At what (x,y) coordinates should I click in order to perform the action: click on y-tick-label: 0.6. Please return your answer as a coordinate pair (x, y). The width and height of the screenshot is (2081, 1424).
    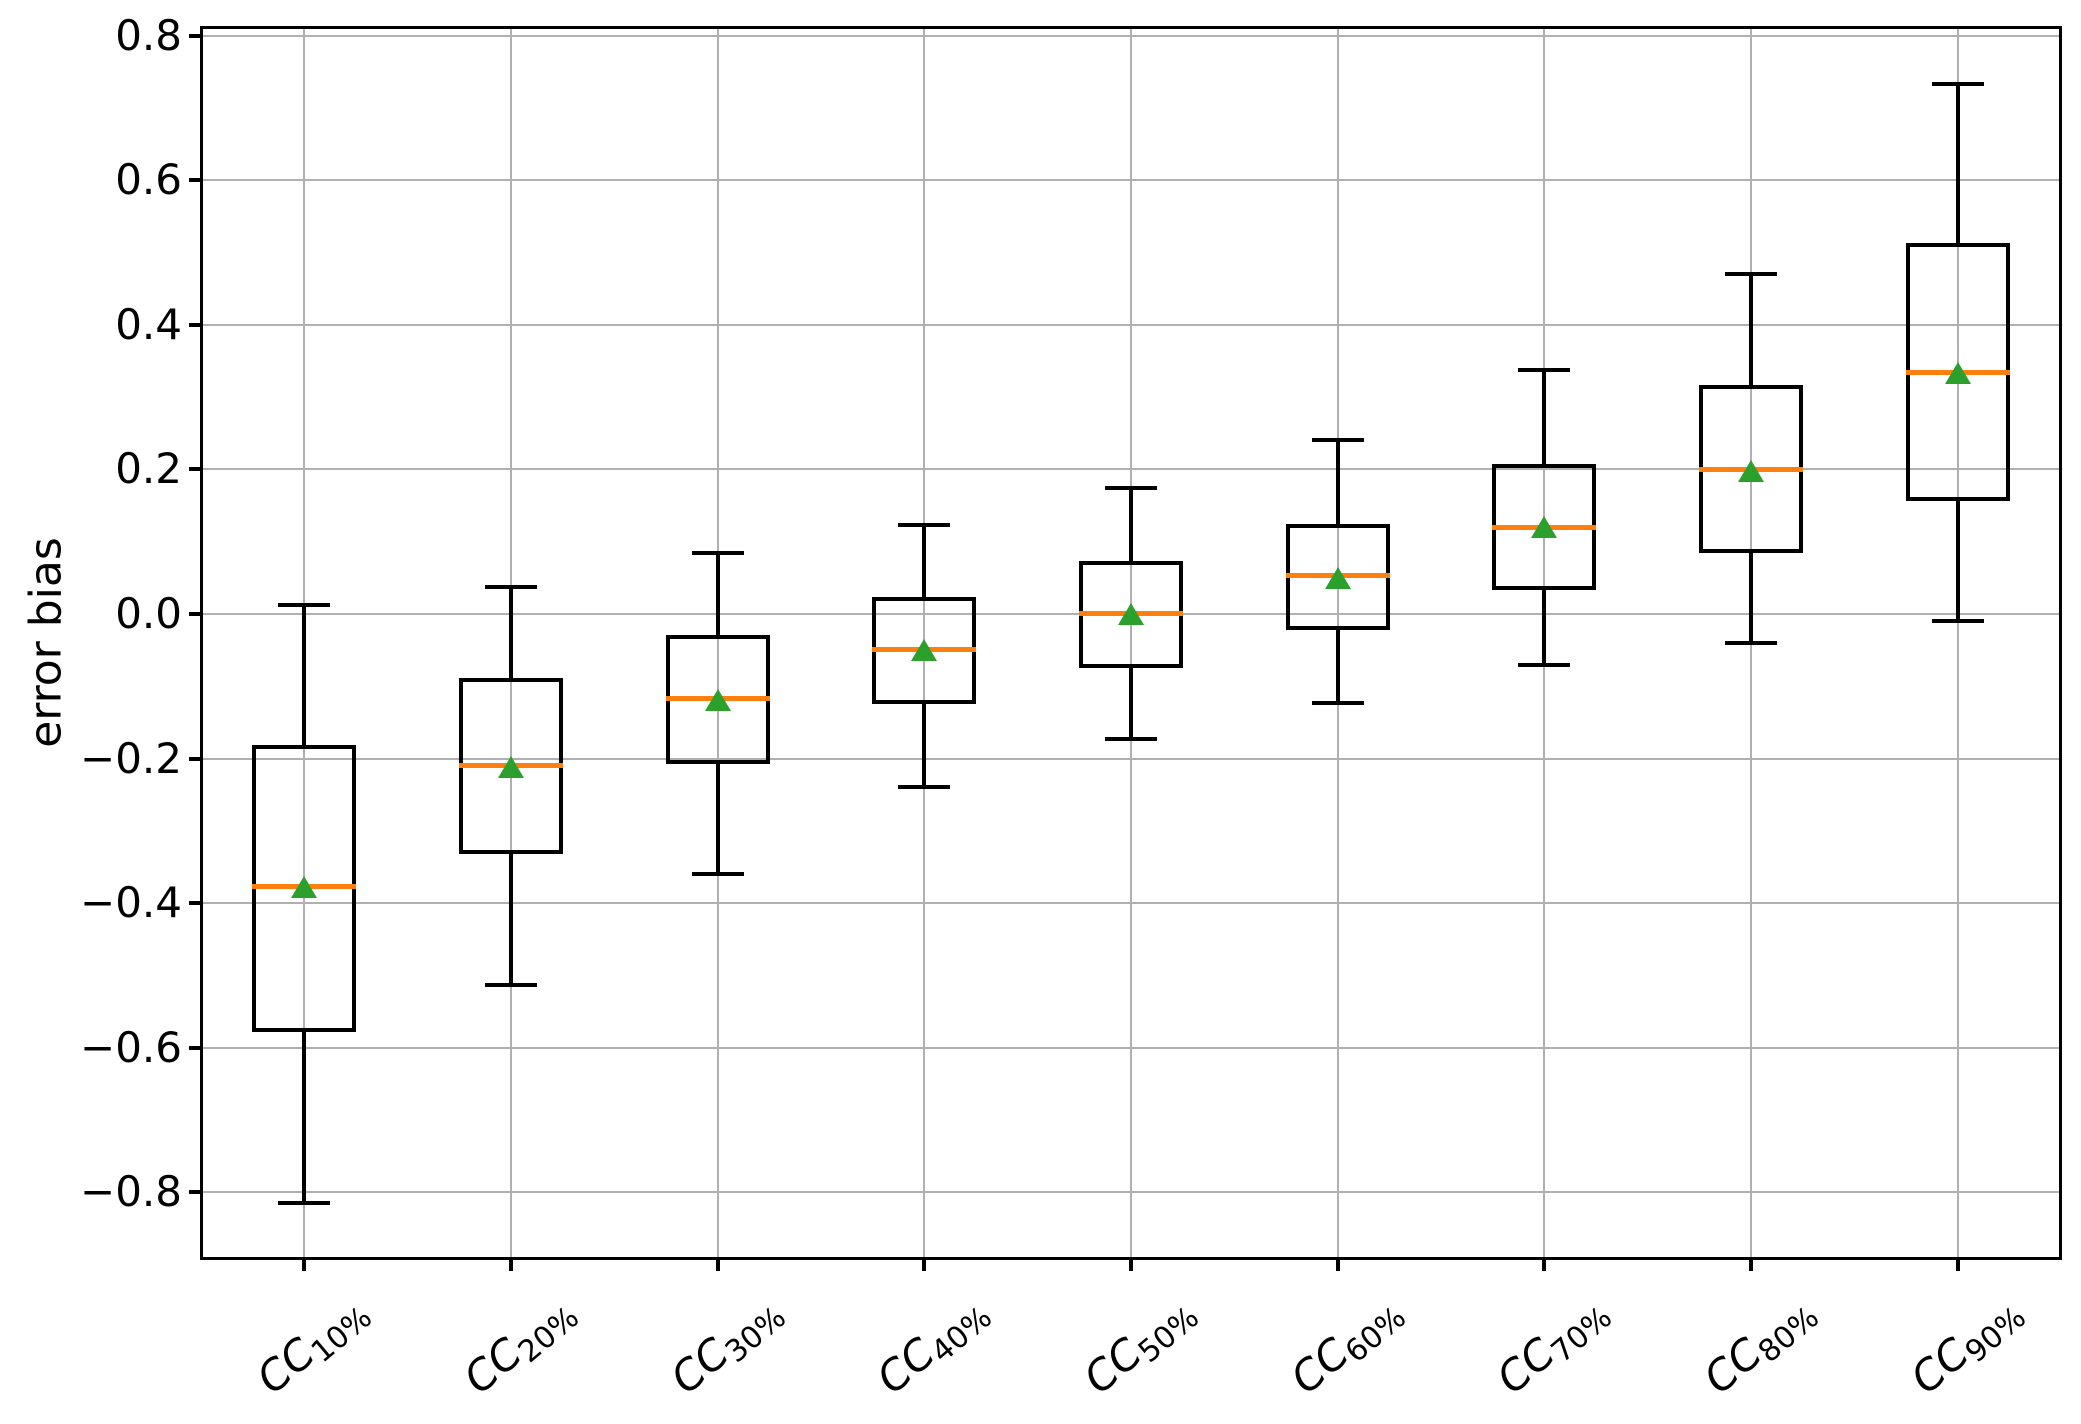
    Looking at the image, I should click on (148, 179).